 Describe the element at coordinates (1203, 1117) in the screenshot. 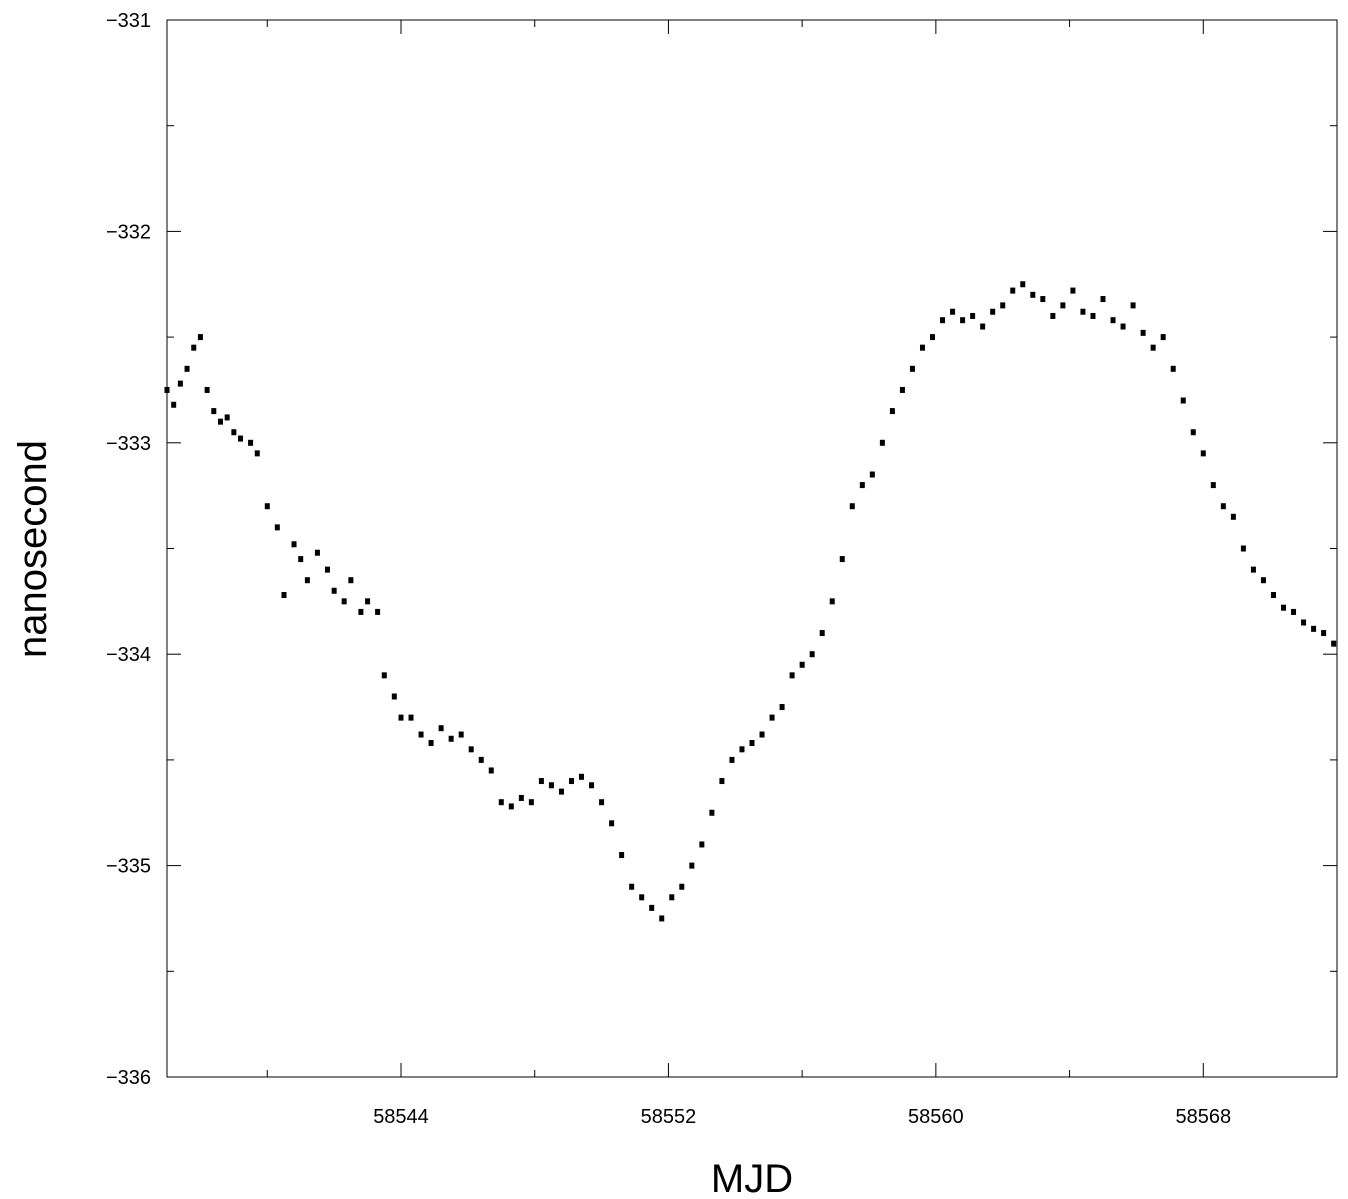

I see `x-tick-label: 58568` at that location.